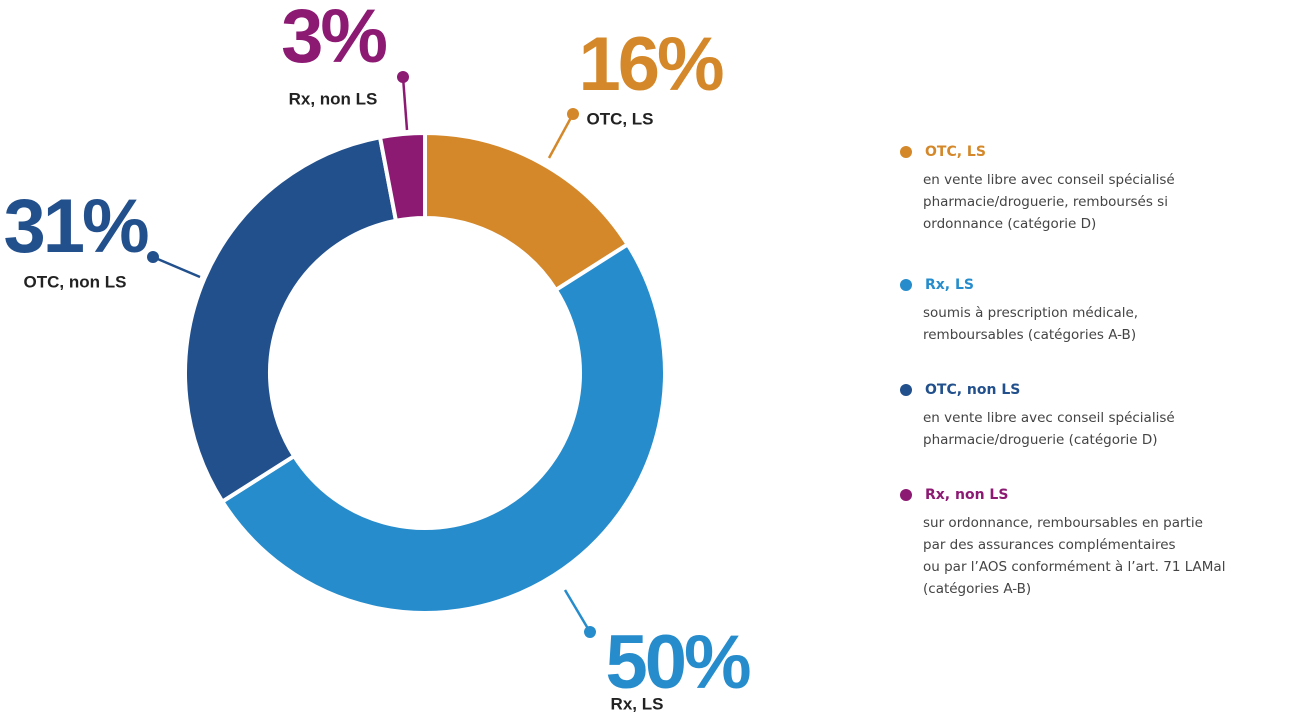  What do you see at coordinates (75, 281) in the screenshot?
I see `callout-name: OTC, non LS` at bounding box center [75, 281].